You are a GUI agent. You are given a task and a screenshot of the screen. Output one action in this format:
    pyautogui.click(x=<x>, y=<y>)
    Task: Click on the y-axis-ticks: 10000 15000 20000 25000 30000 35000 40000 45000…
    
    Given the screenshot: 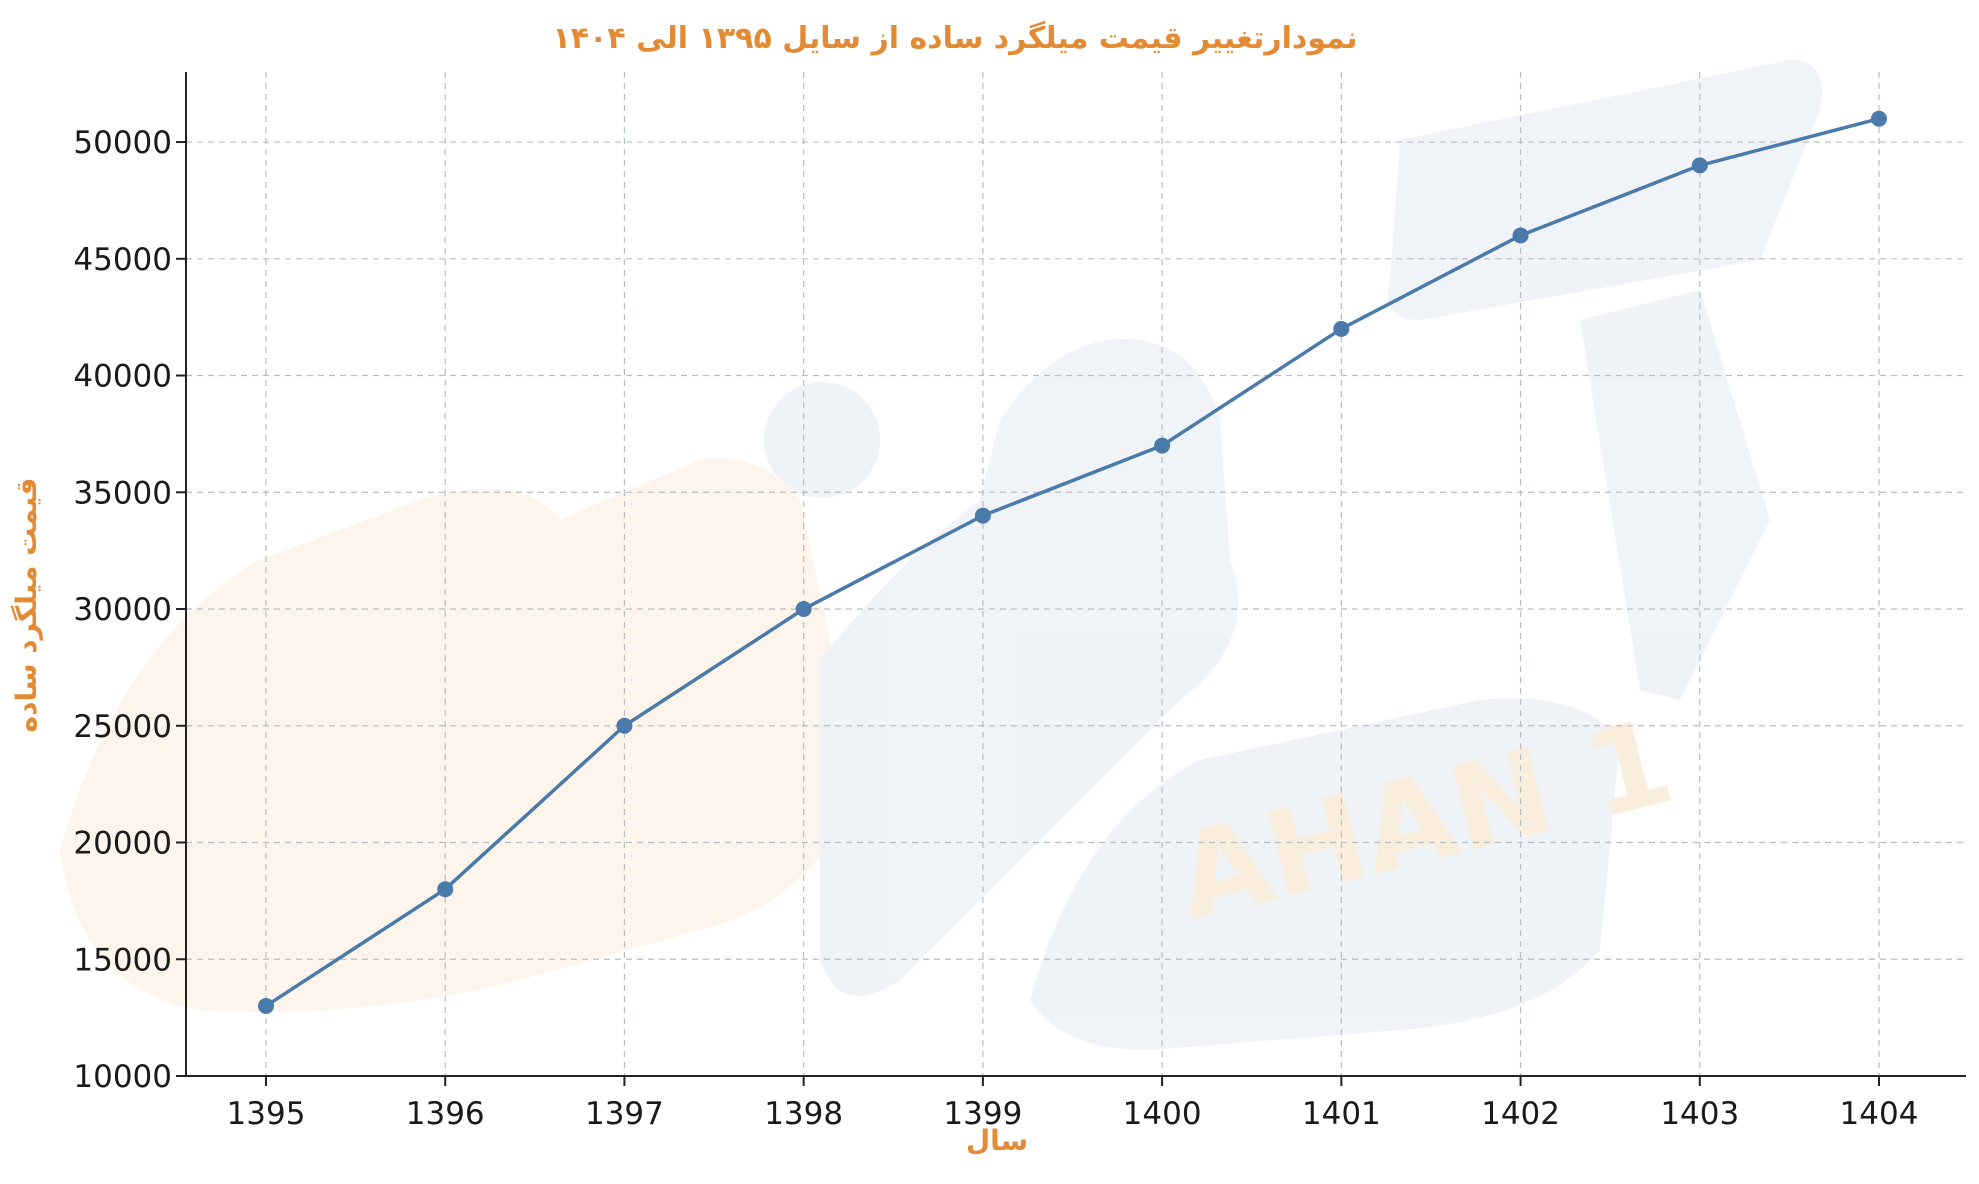 What is the action you would take?
    pyautogui.click(x=129, y=610)
    